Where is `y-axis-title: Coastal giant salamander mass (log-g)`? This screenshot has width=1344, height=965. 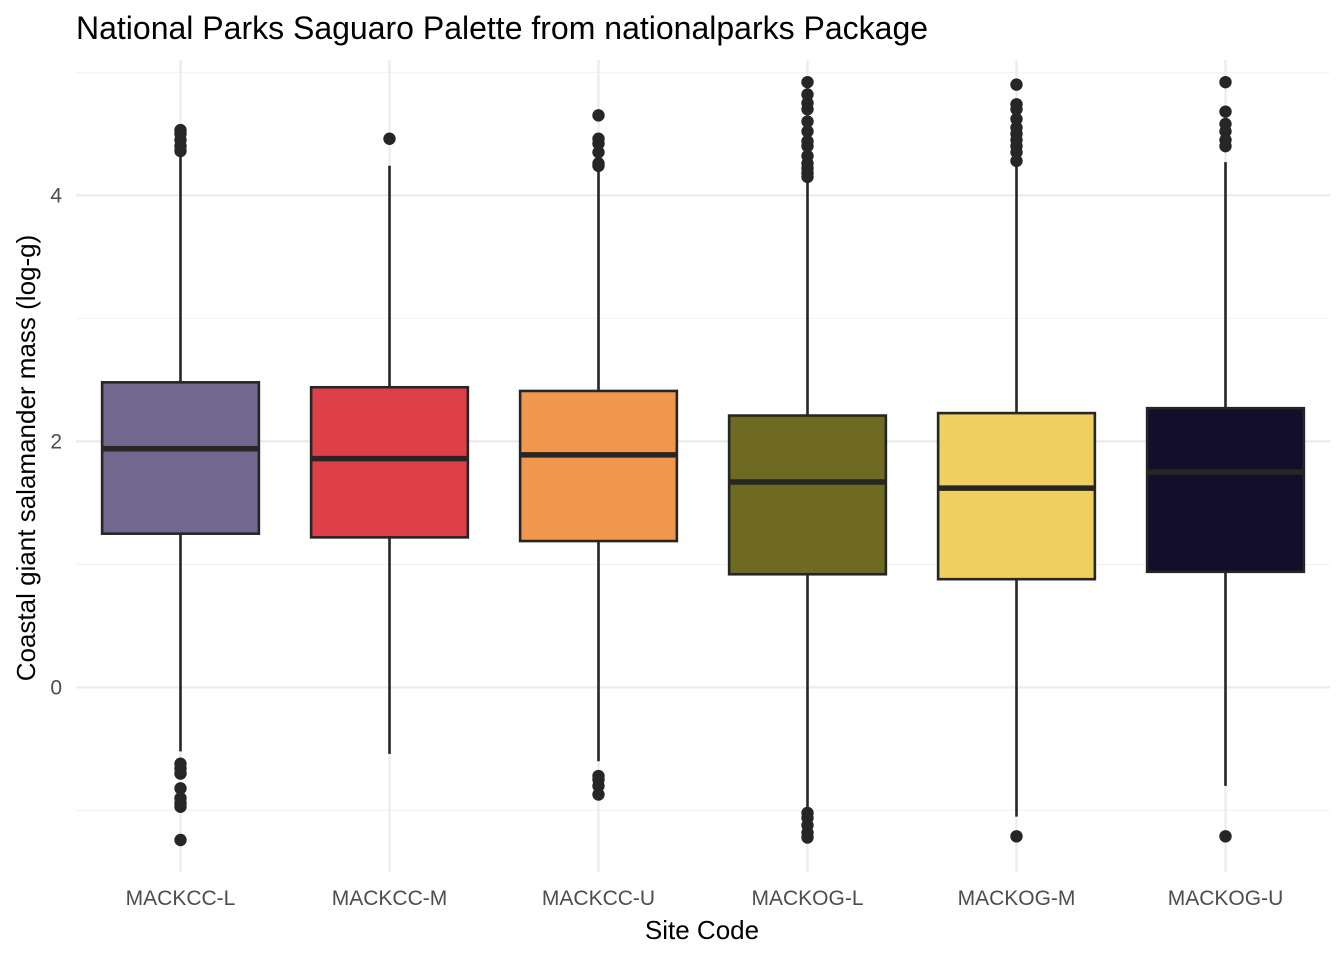 y-axis-title: Coastal giant salamander mass (log-g) is located at coordinates (26, 458).